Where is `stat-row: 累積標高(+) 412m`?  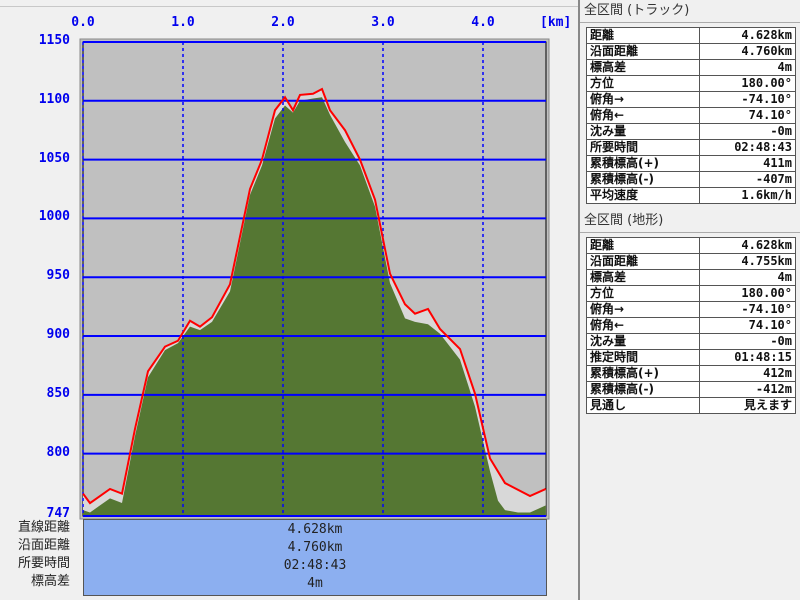
stat-row: 累積標高(+) 412m is located at coordinates (691, 373).